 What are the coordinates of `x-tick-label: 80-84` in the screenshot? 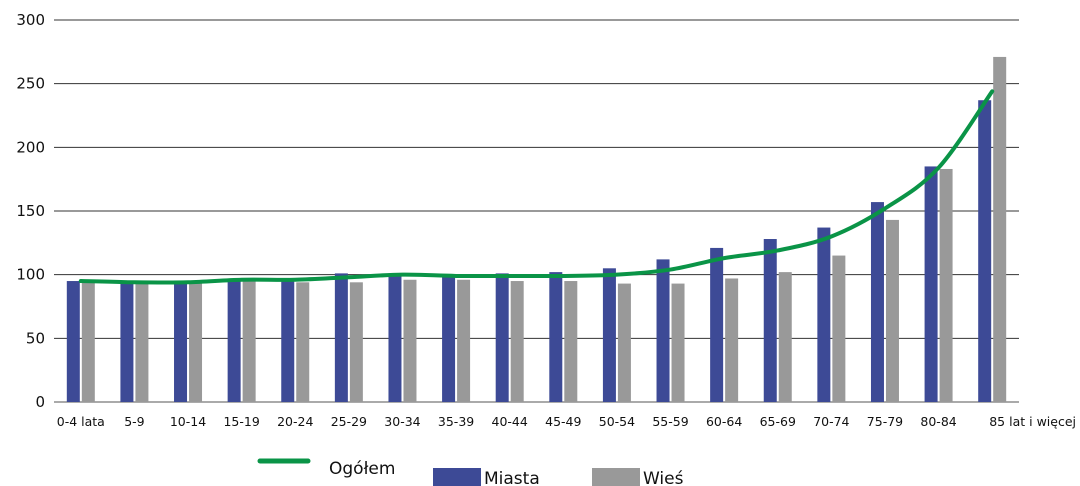 It's located at (938, 421).